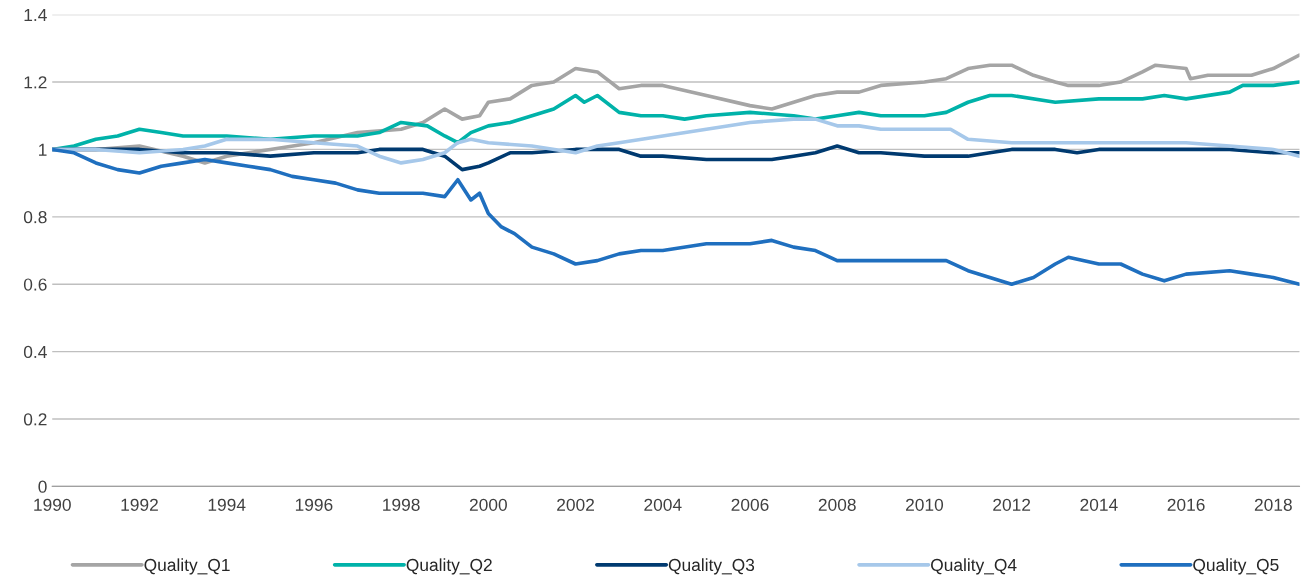 Image resolution: width=1306 pixels, height=586 pixels. Describe the element at coordinates (488, 504) in the screenshot. I see `x-tick-label: 2000` at that location.